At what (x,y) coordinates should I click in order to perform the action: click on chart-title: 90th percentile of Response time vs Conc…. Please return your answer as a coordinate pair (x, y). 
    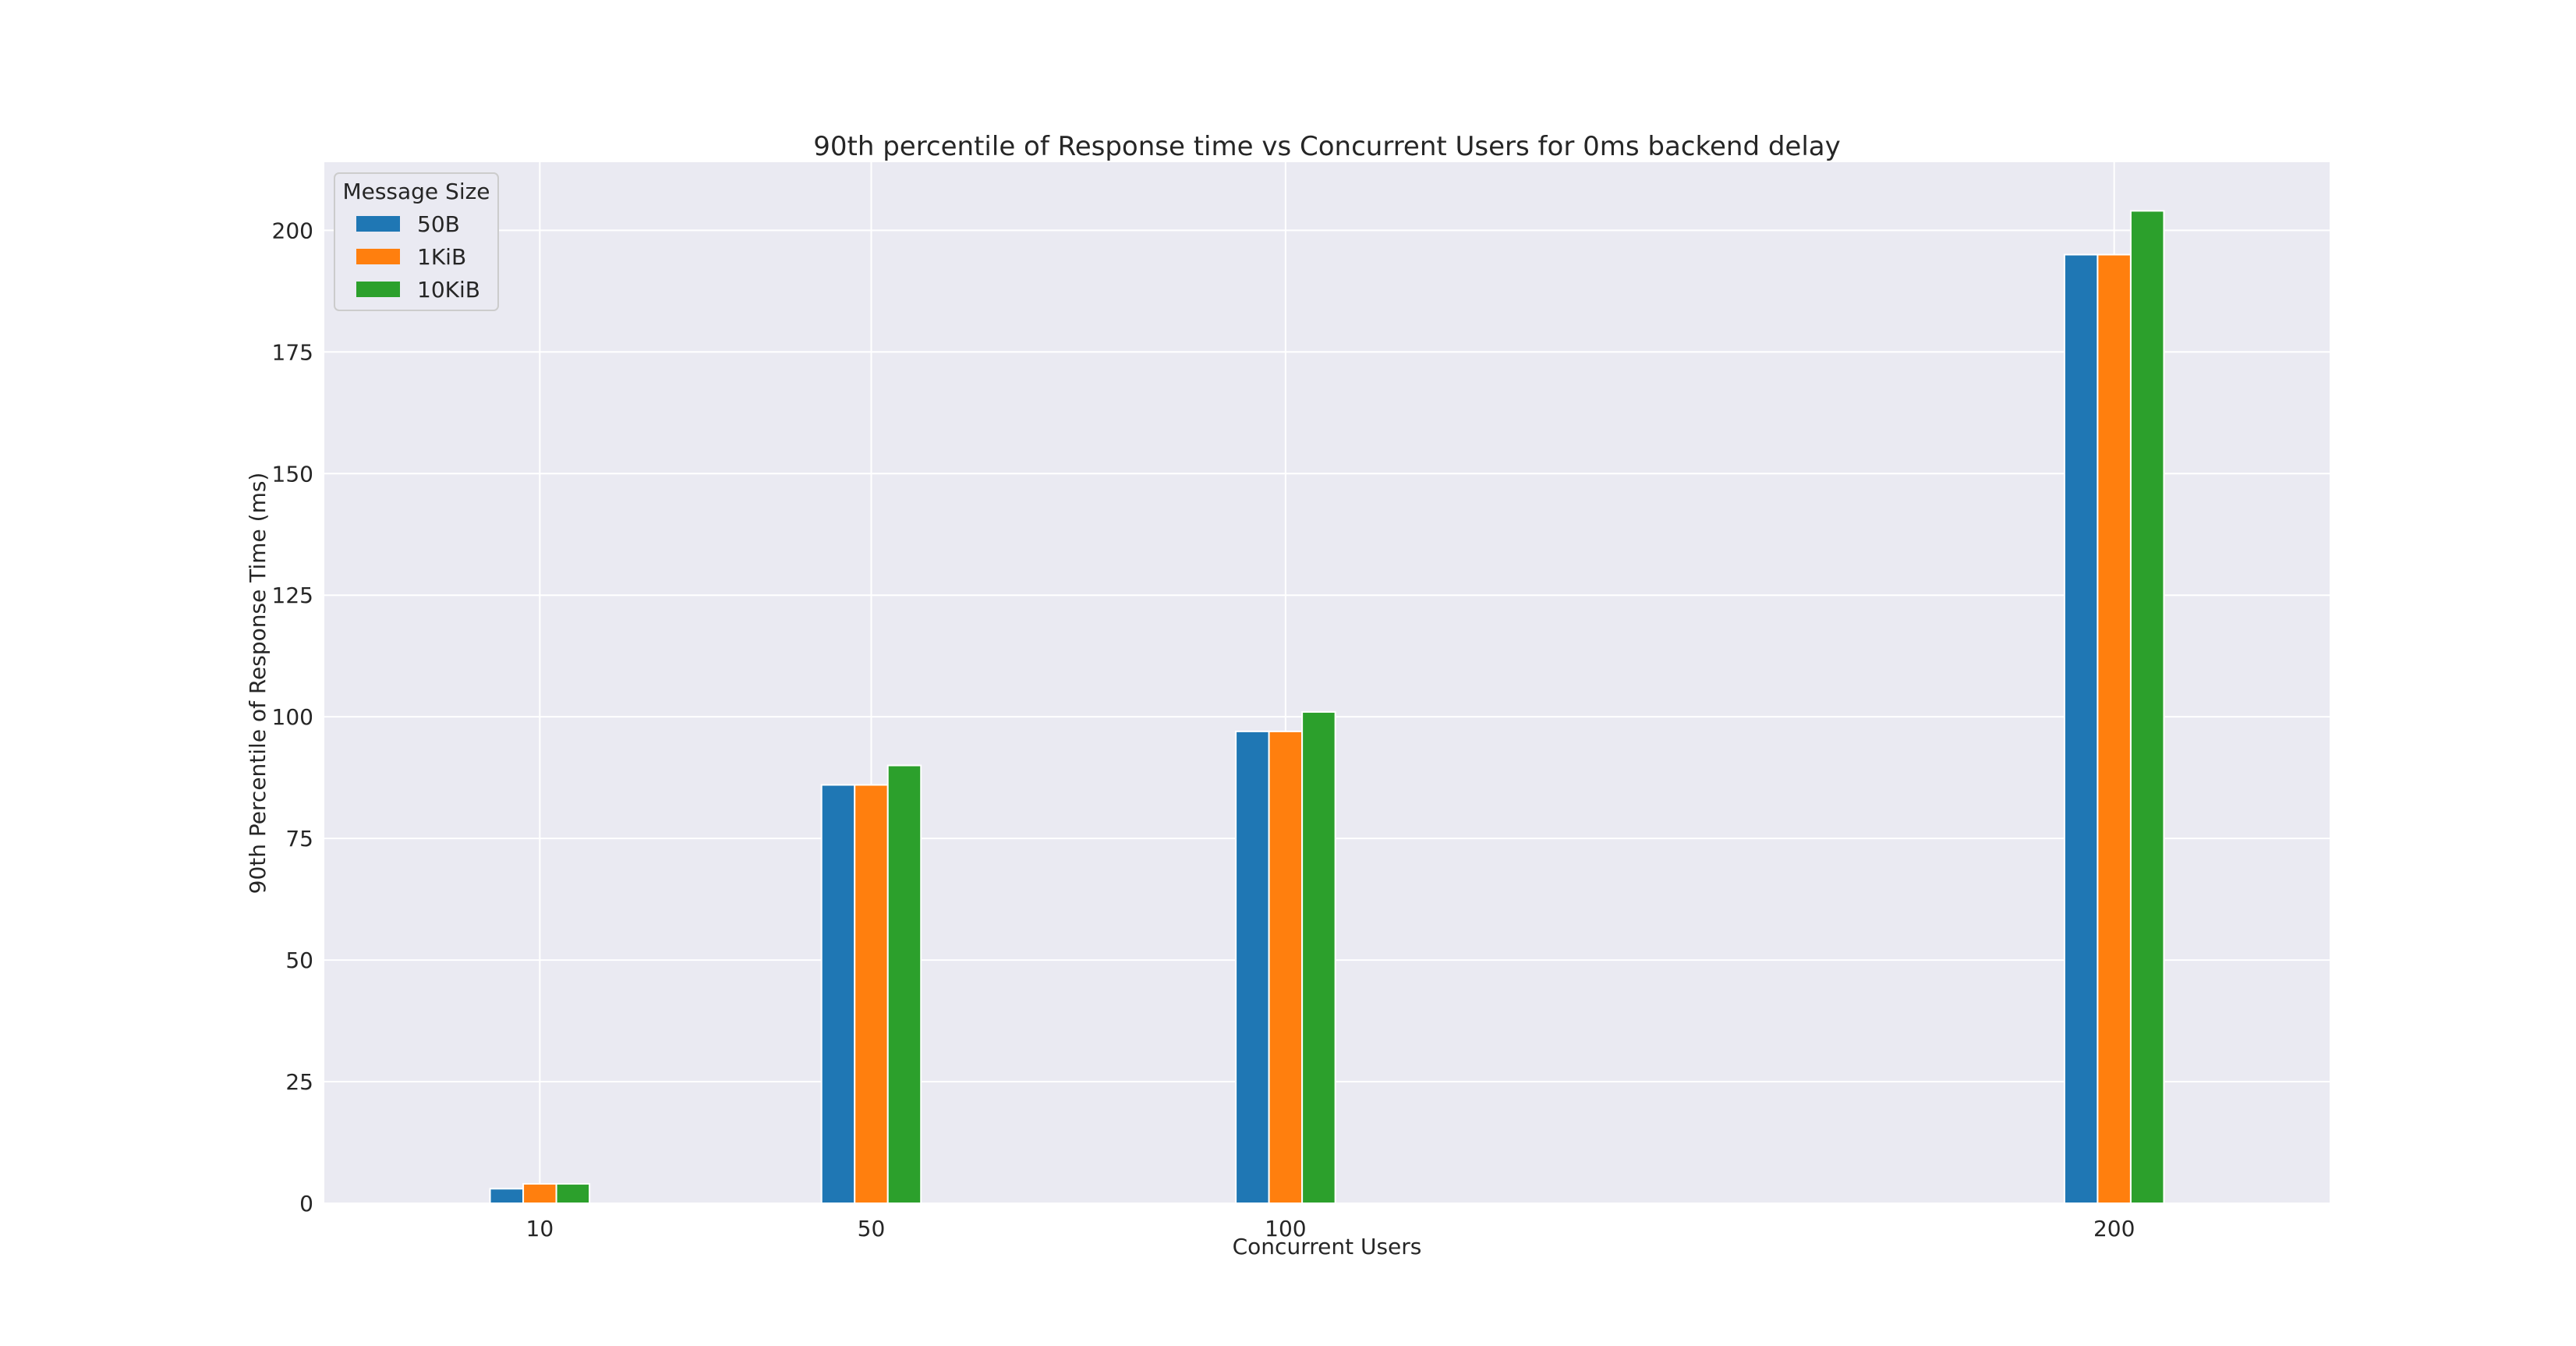
    Looking at the image, I should click on (1326, 146).